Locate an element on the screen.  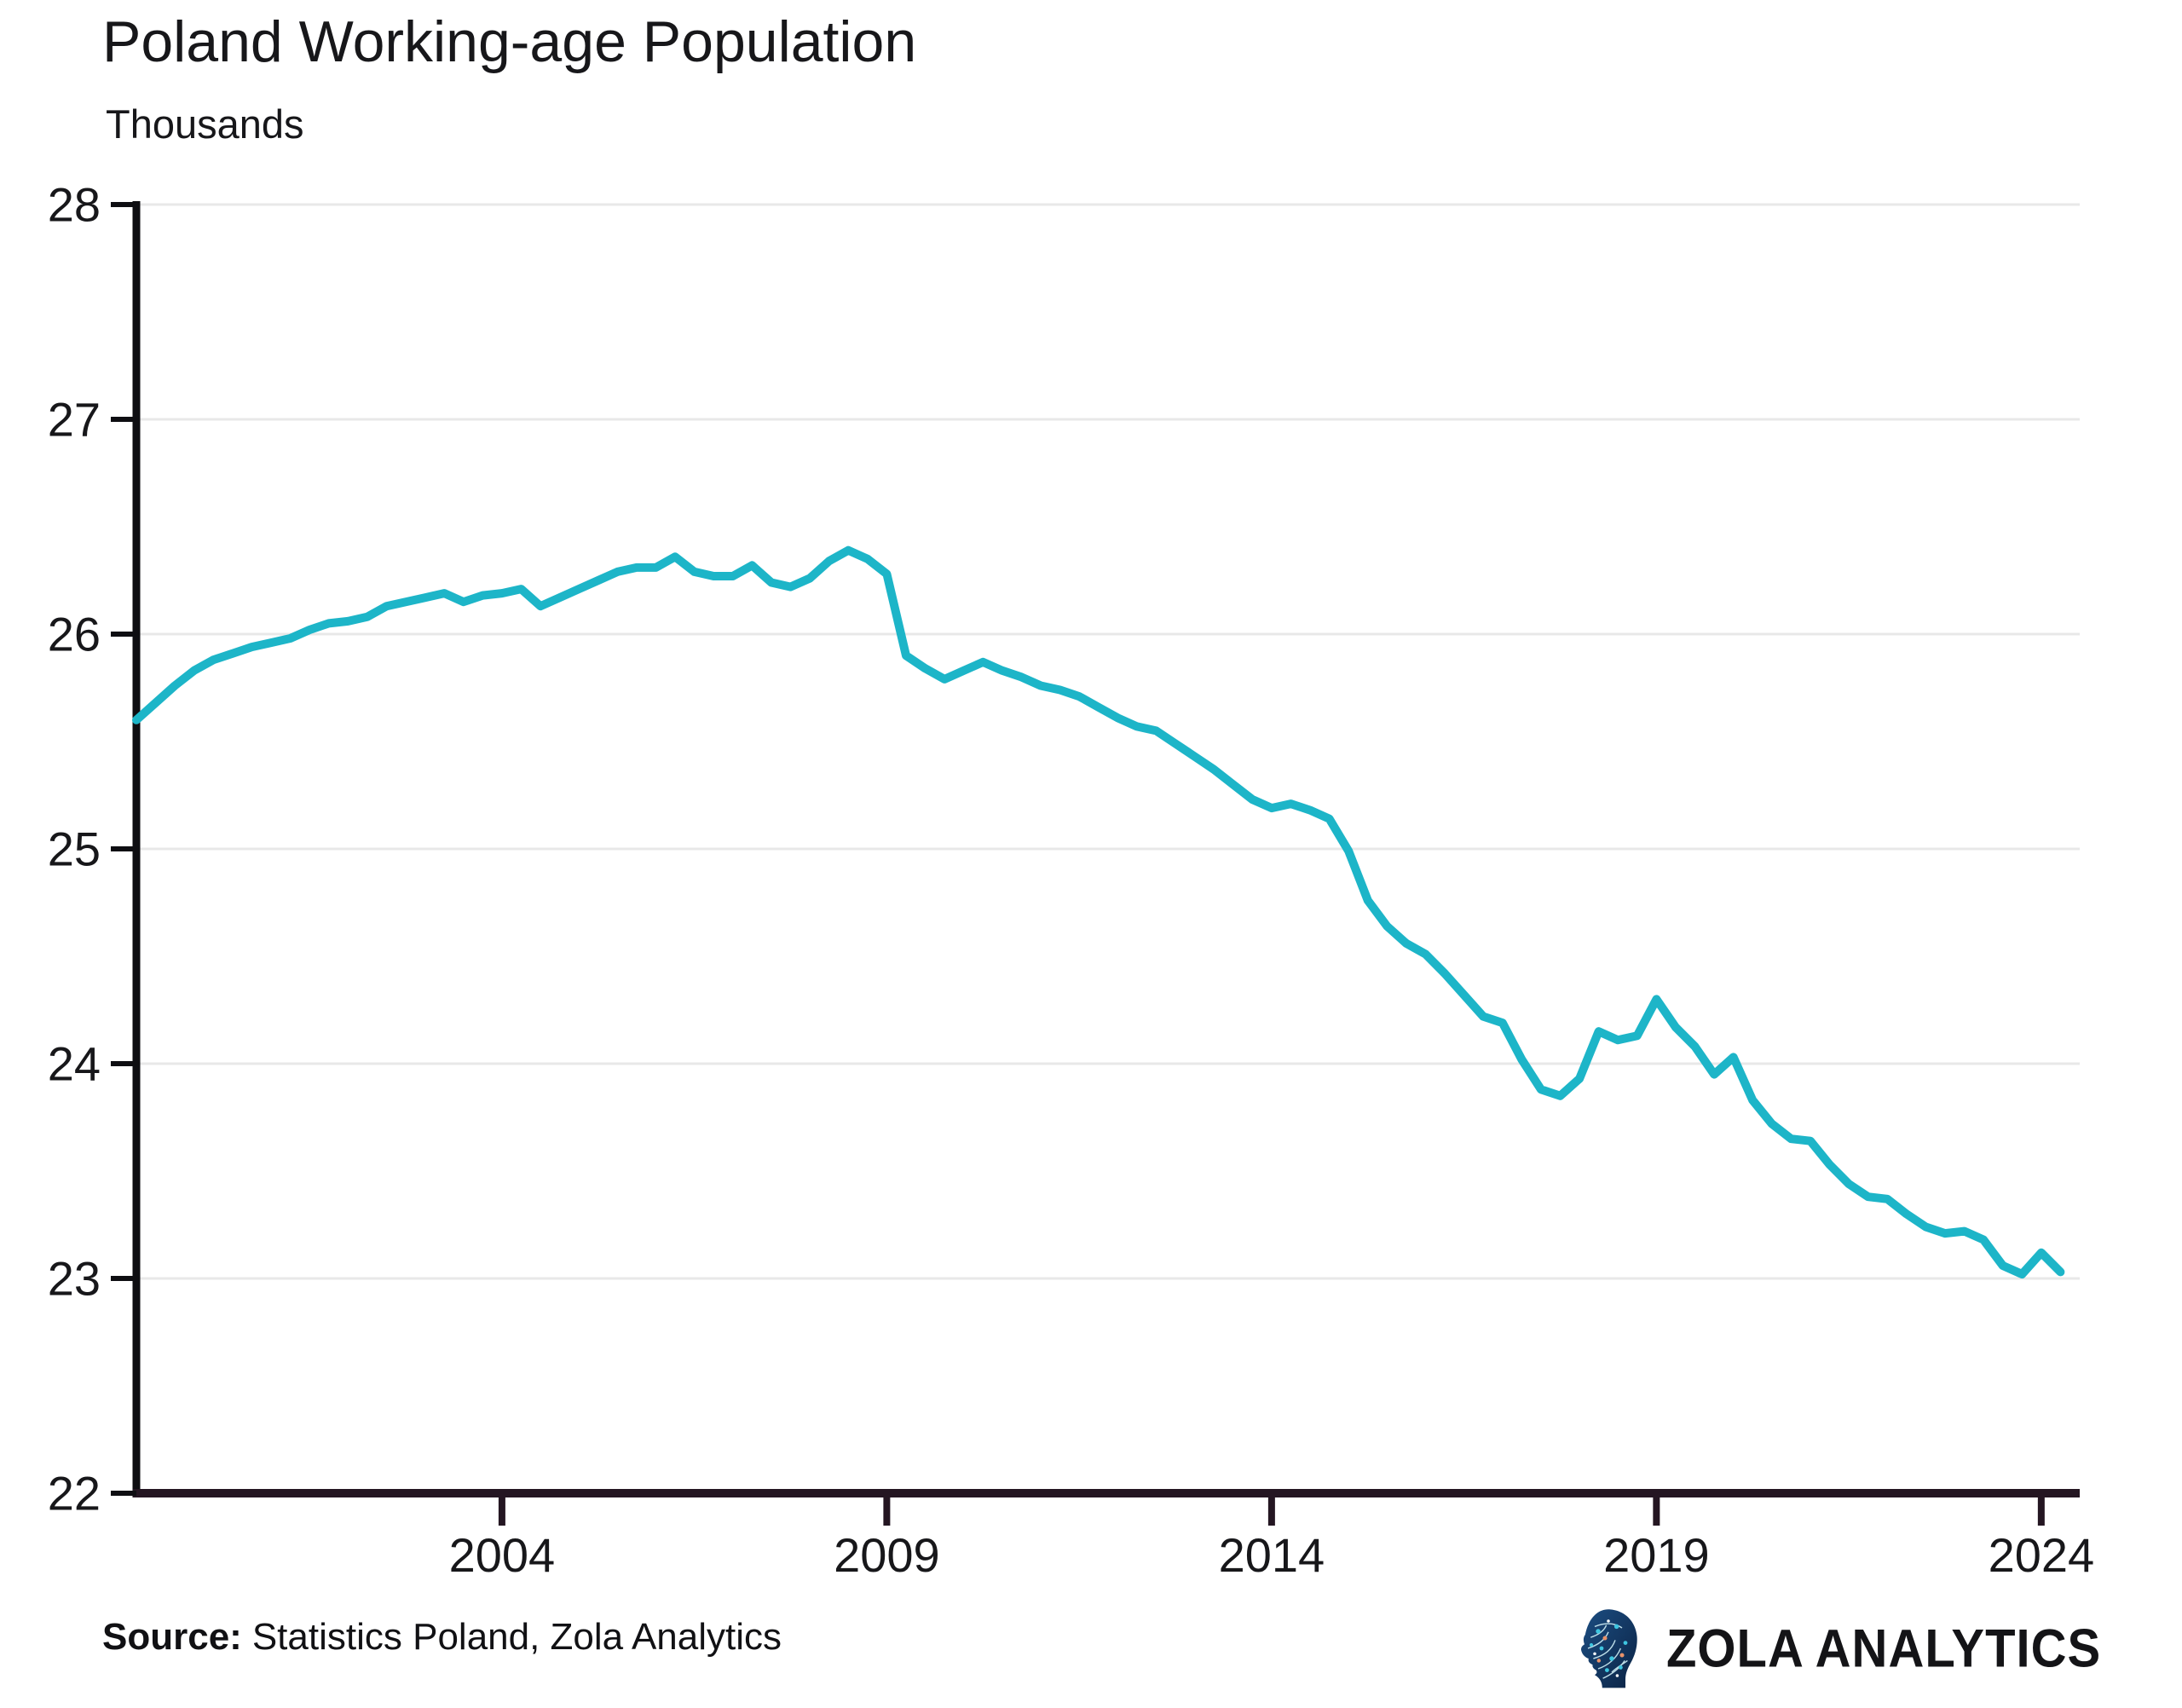
y-tick-label: 25 is located at coordinates (74, 849).